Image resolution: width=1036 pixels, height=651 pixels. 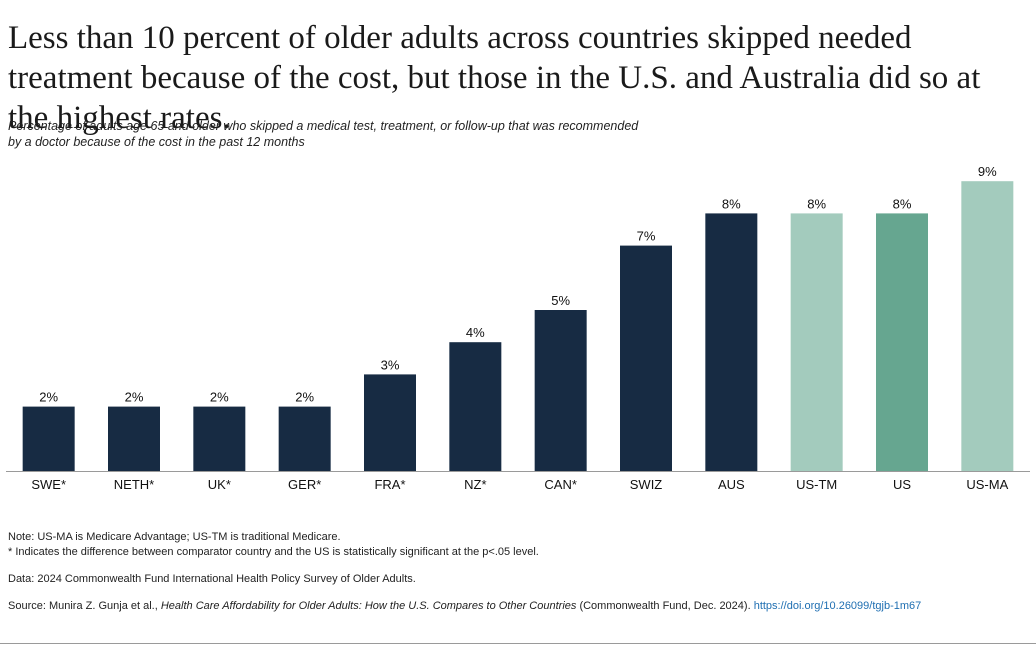 What do you see at coordinates (987, 326) in the screenshot?
I see `bar-us-ma` at bounding box center [987, 326].